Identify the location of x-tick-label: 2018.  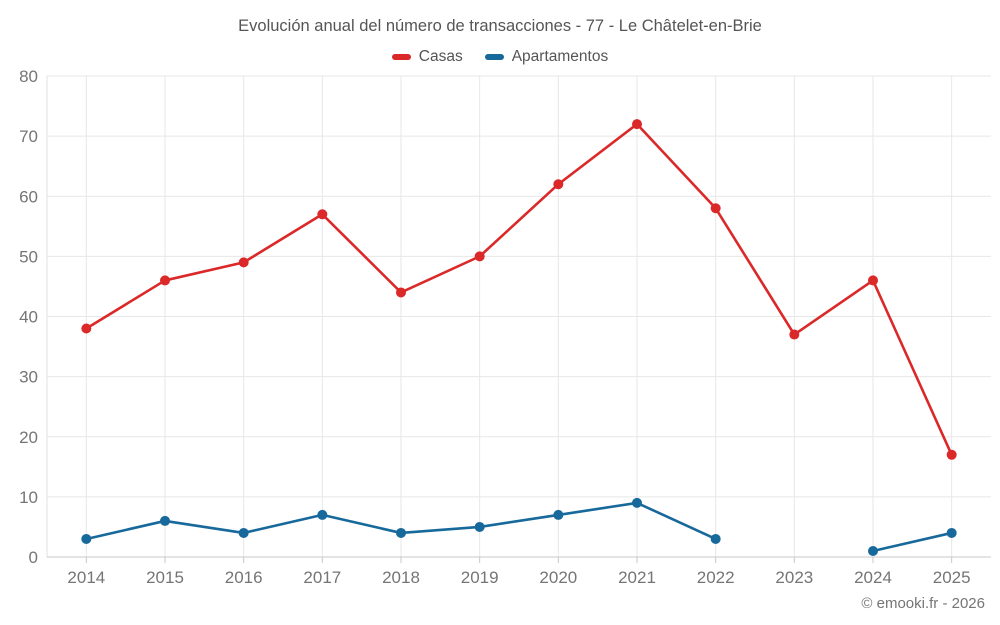
(401, 577).